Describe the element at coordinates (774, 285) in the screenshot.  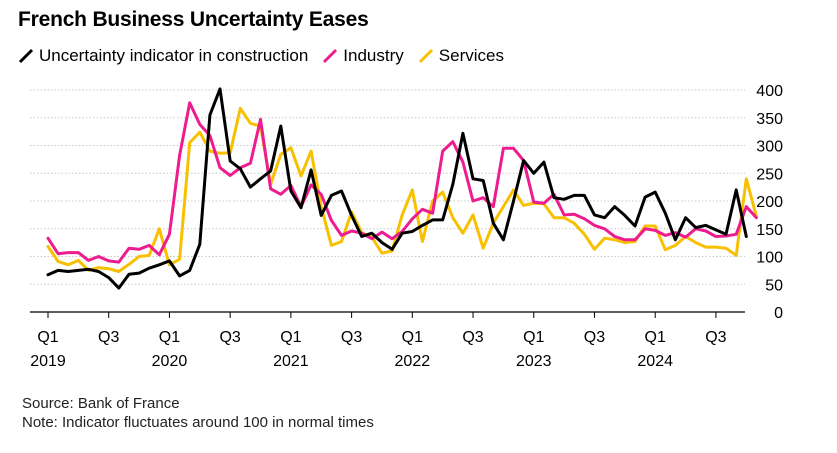
I see `y-tick-label: 50` at that location.